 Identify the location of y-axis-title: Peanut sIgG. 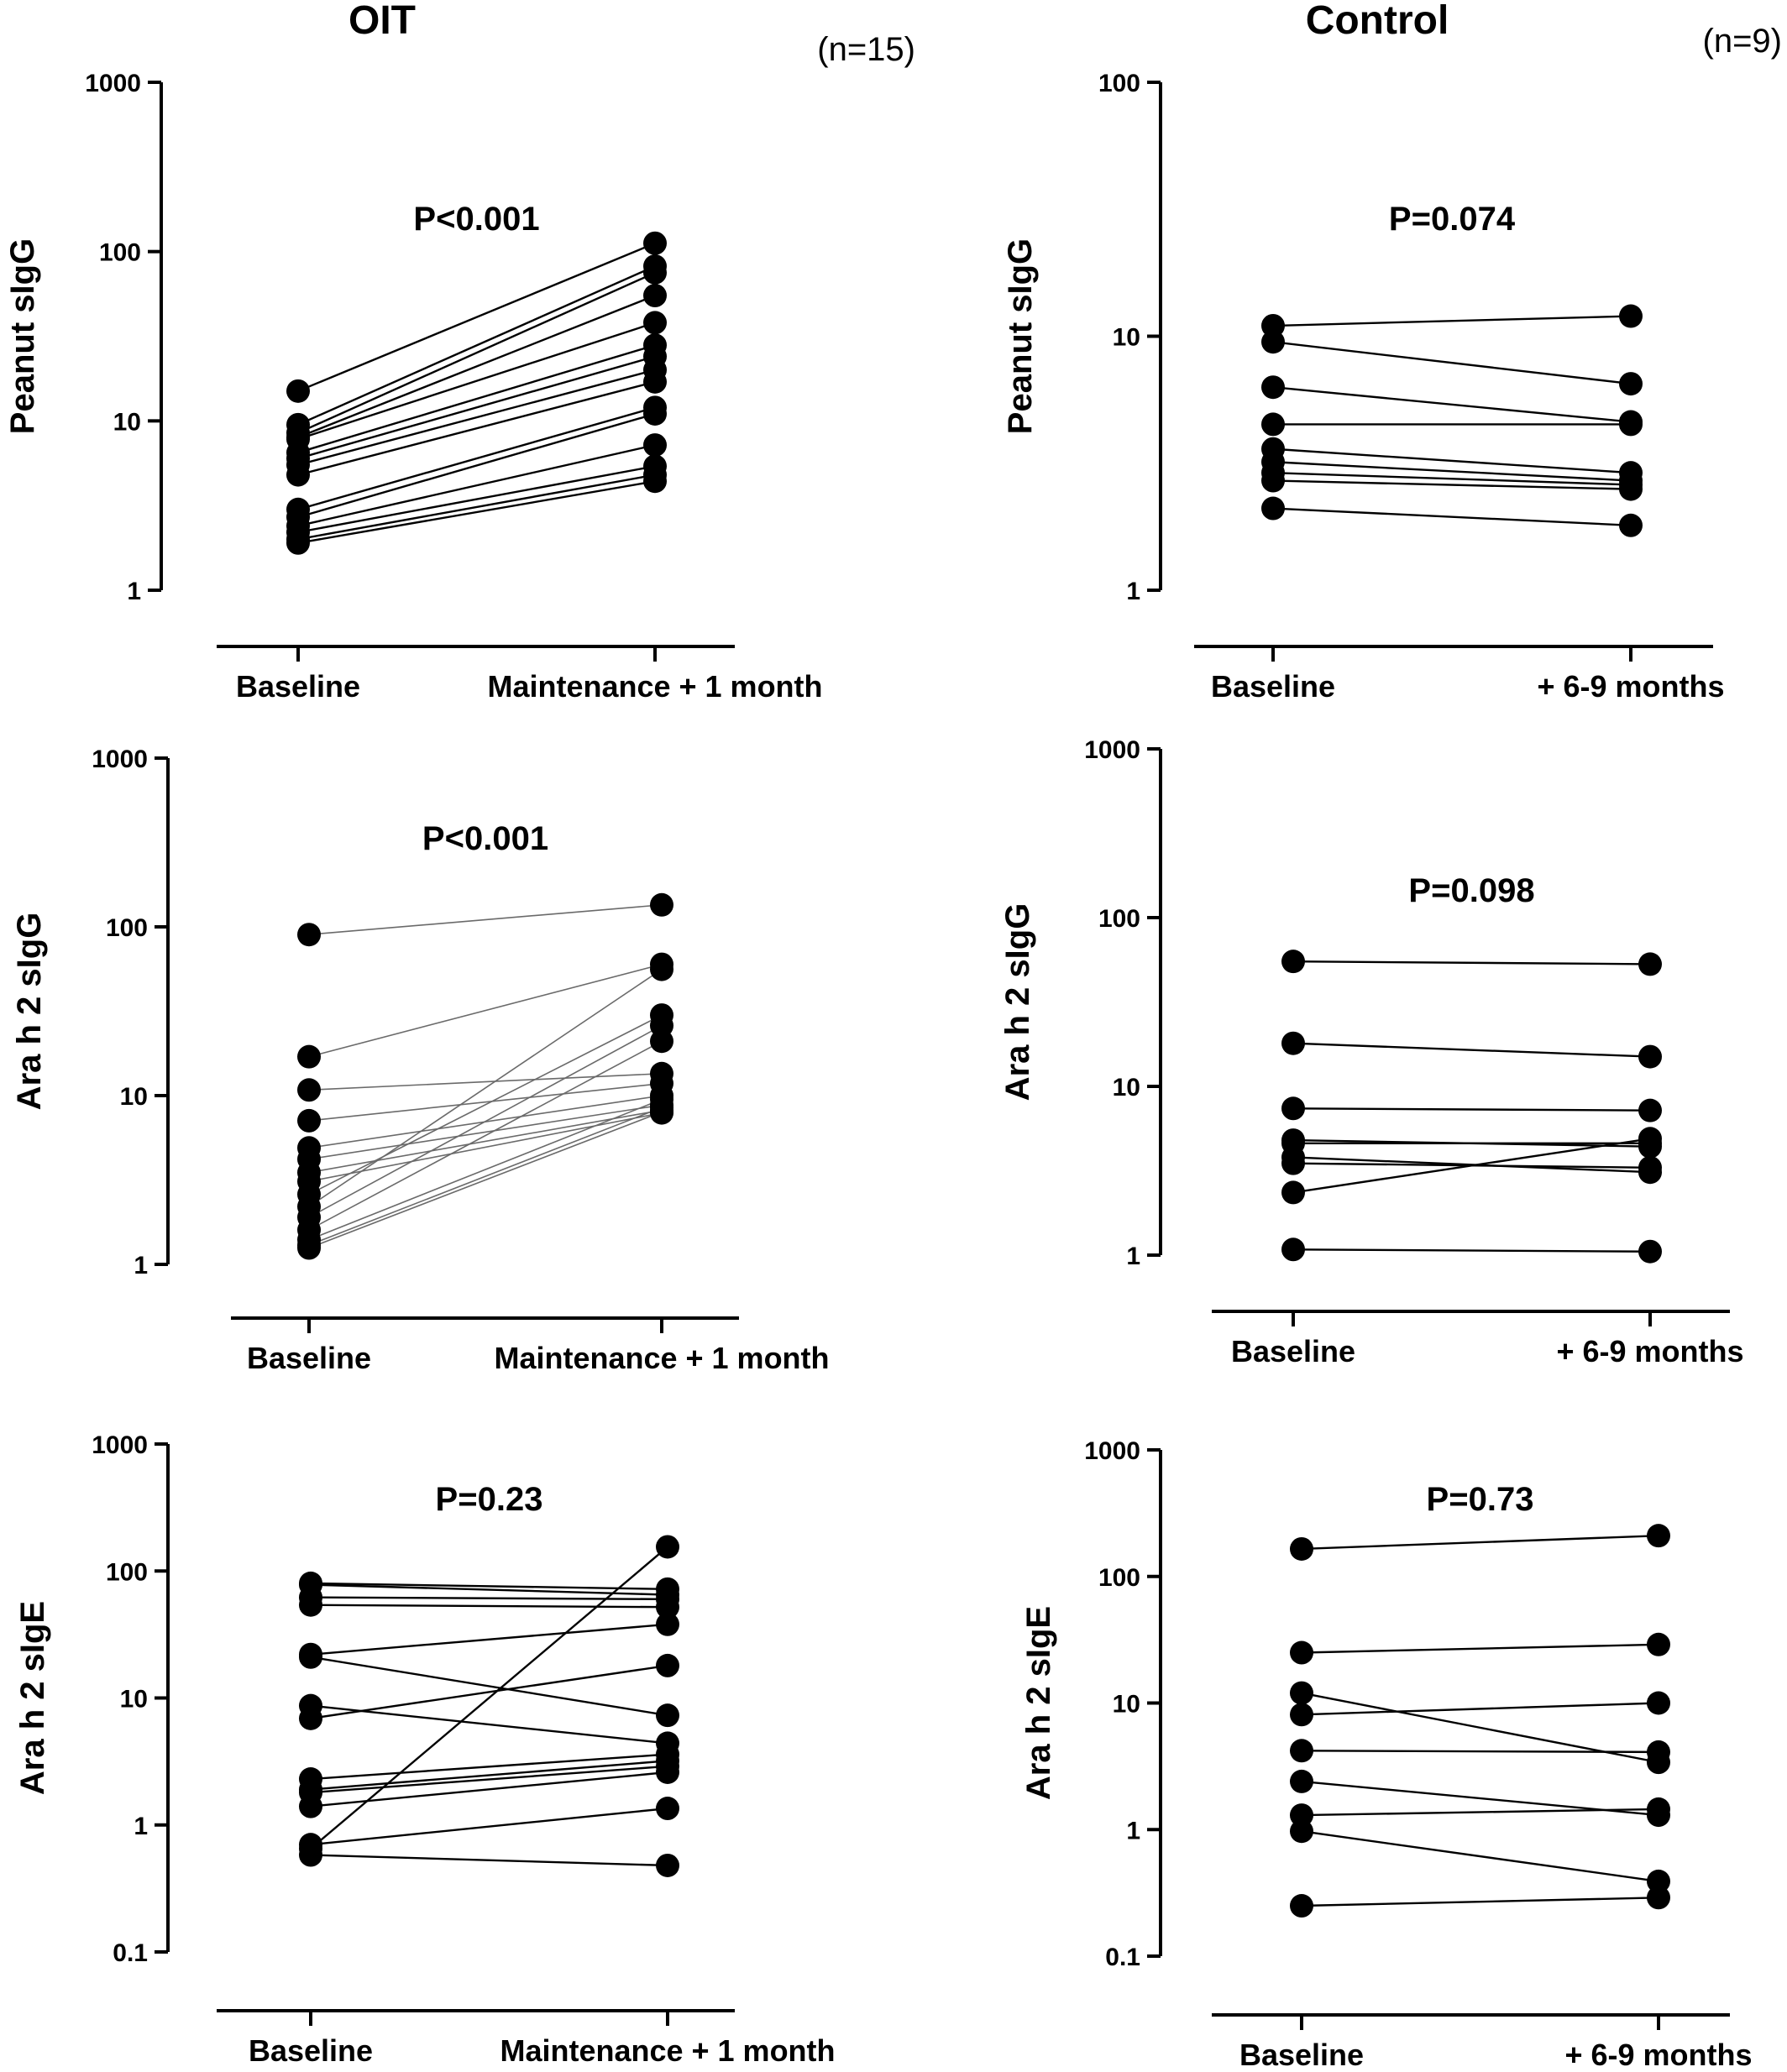
(1020, 336).